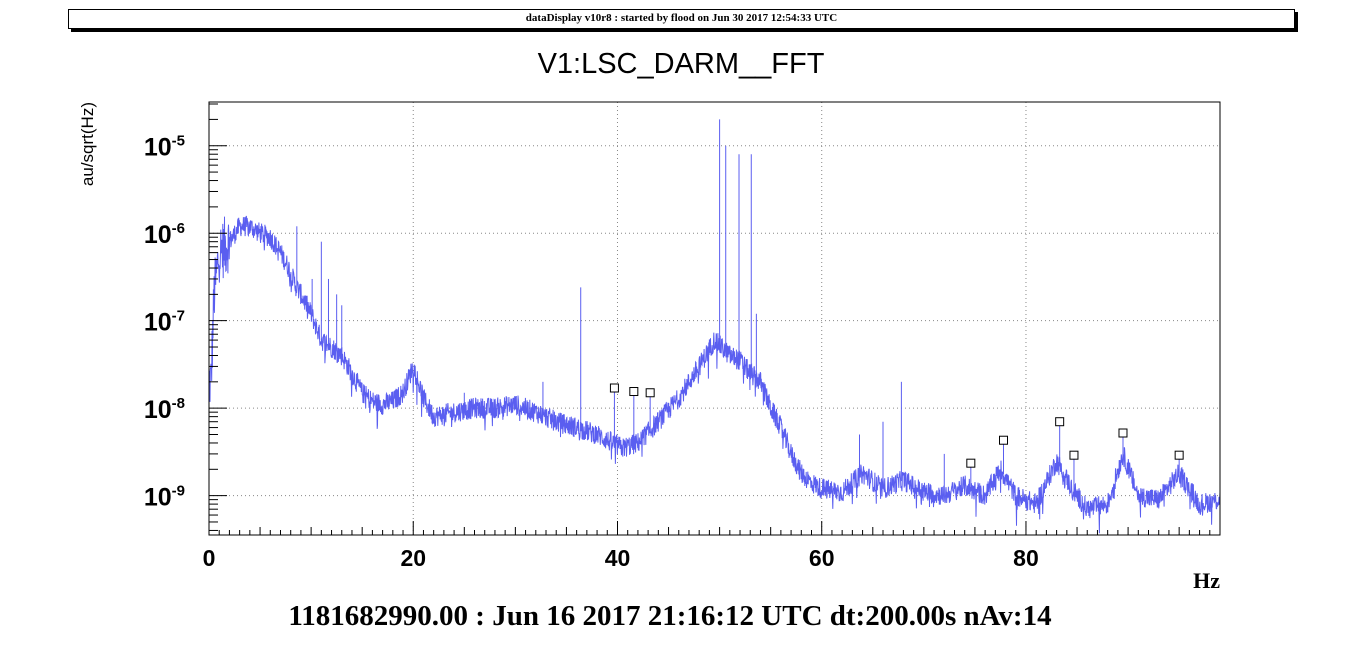  Describe the element at coordinates (681, 64) in the screenshot. I see `plot-title: V1:LSC_DARM__FFT` at that location.